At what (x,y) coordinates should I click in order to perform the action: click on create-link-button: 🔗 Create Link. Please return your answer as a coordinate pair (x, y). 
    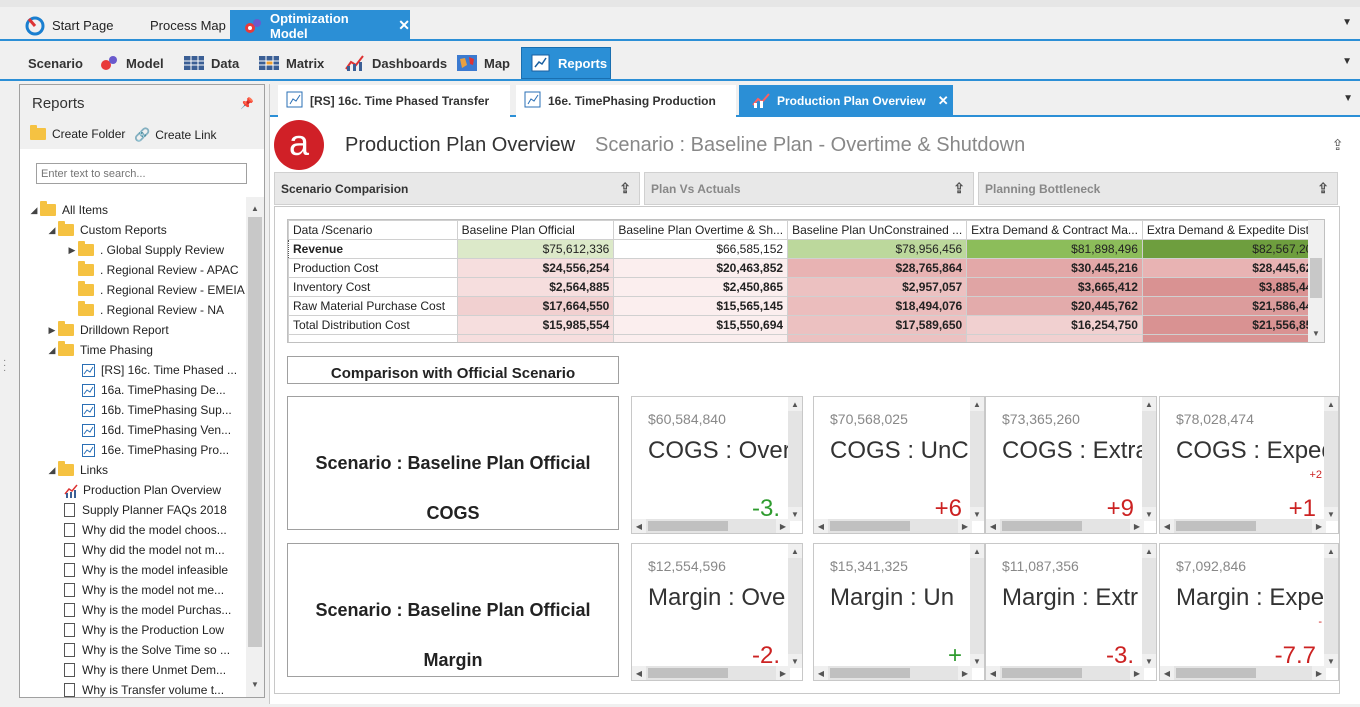
    Looking at the image, I should click on (175, 135).